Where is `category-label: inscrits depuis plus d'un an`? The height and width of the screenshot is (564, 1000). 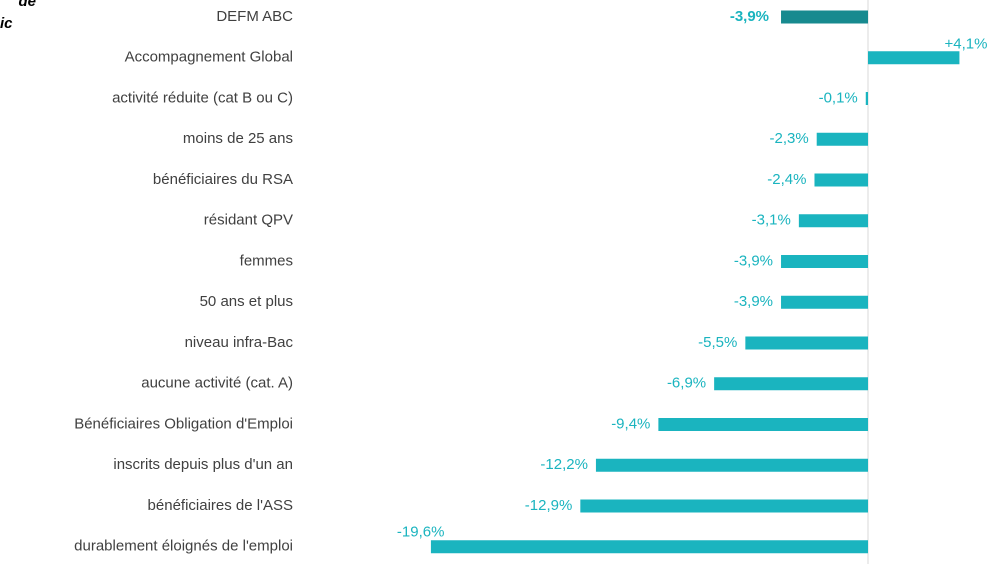 category-label: inscrits depuis plus d'un an is located at coordinates (203, 464).